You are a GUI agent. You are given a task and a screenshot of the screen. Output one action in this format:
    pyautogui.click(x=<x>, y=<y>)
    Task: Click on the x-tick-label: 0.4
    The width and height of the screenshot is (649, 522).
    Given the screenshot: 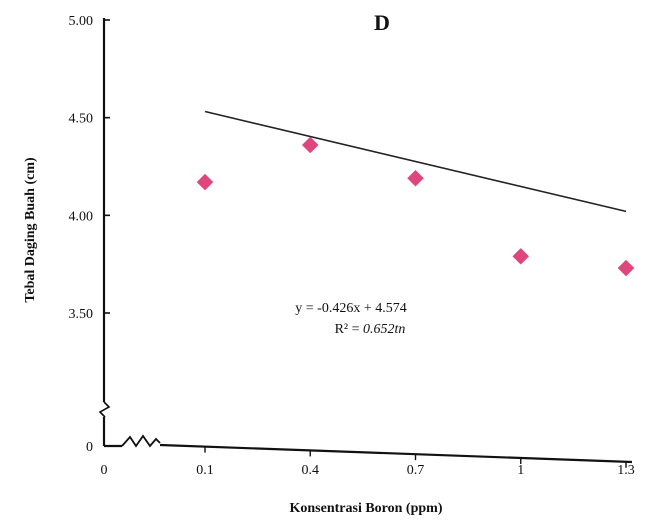 What is the action you would take?
    pyautogui.click(x=311, y=470)
    